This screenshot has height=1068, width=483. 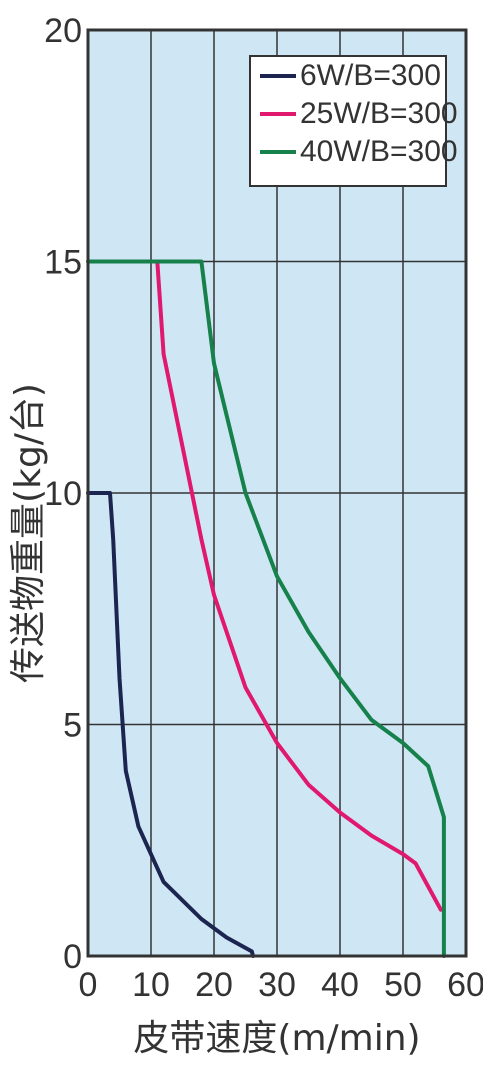 What do you see at coordinates (465, 985) in the screenshot?
I see `x-tick-label: 60` at bounding box center [465, 985].